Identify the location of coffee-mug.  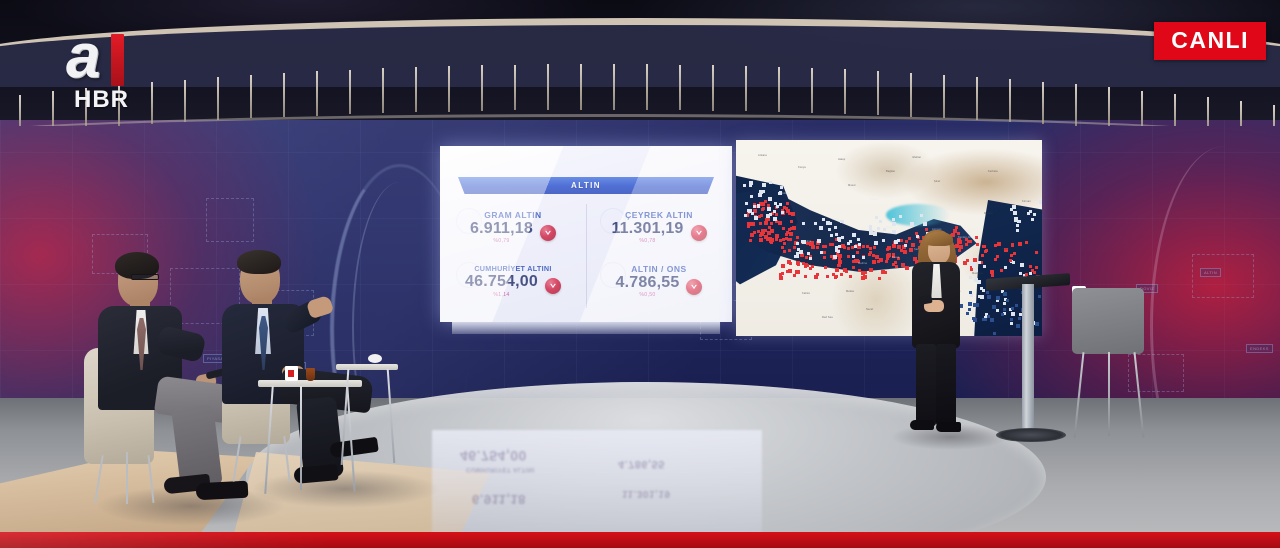
(291, 373).